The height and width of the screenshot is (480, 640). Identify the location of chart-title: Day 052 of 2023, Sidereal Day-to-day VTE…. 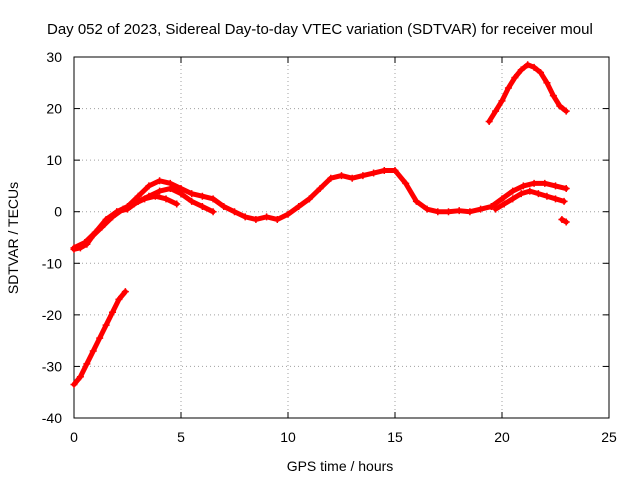
(320, 29).